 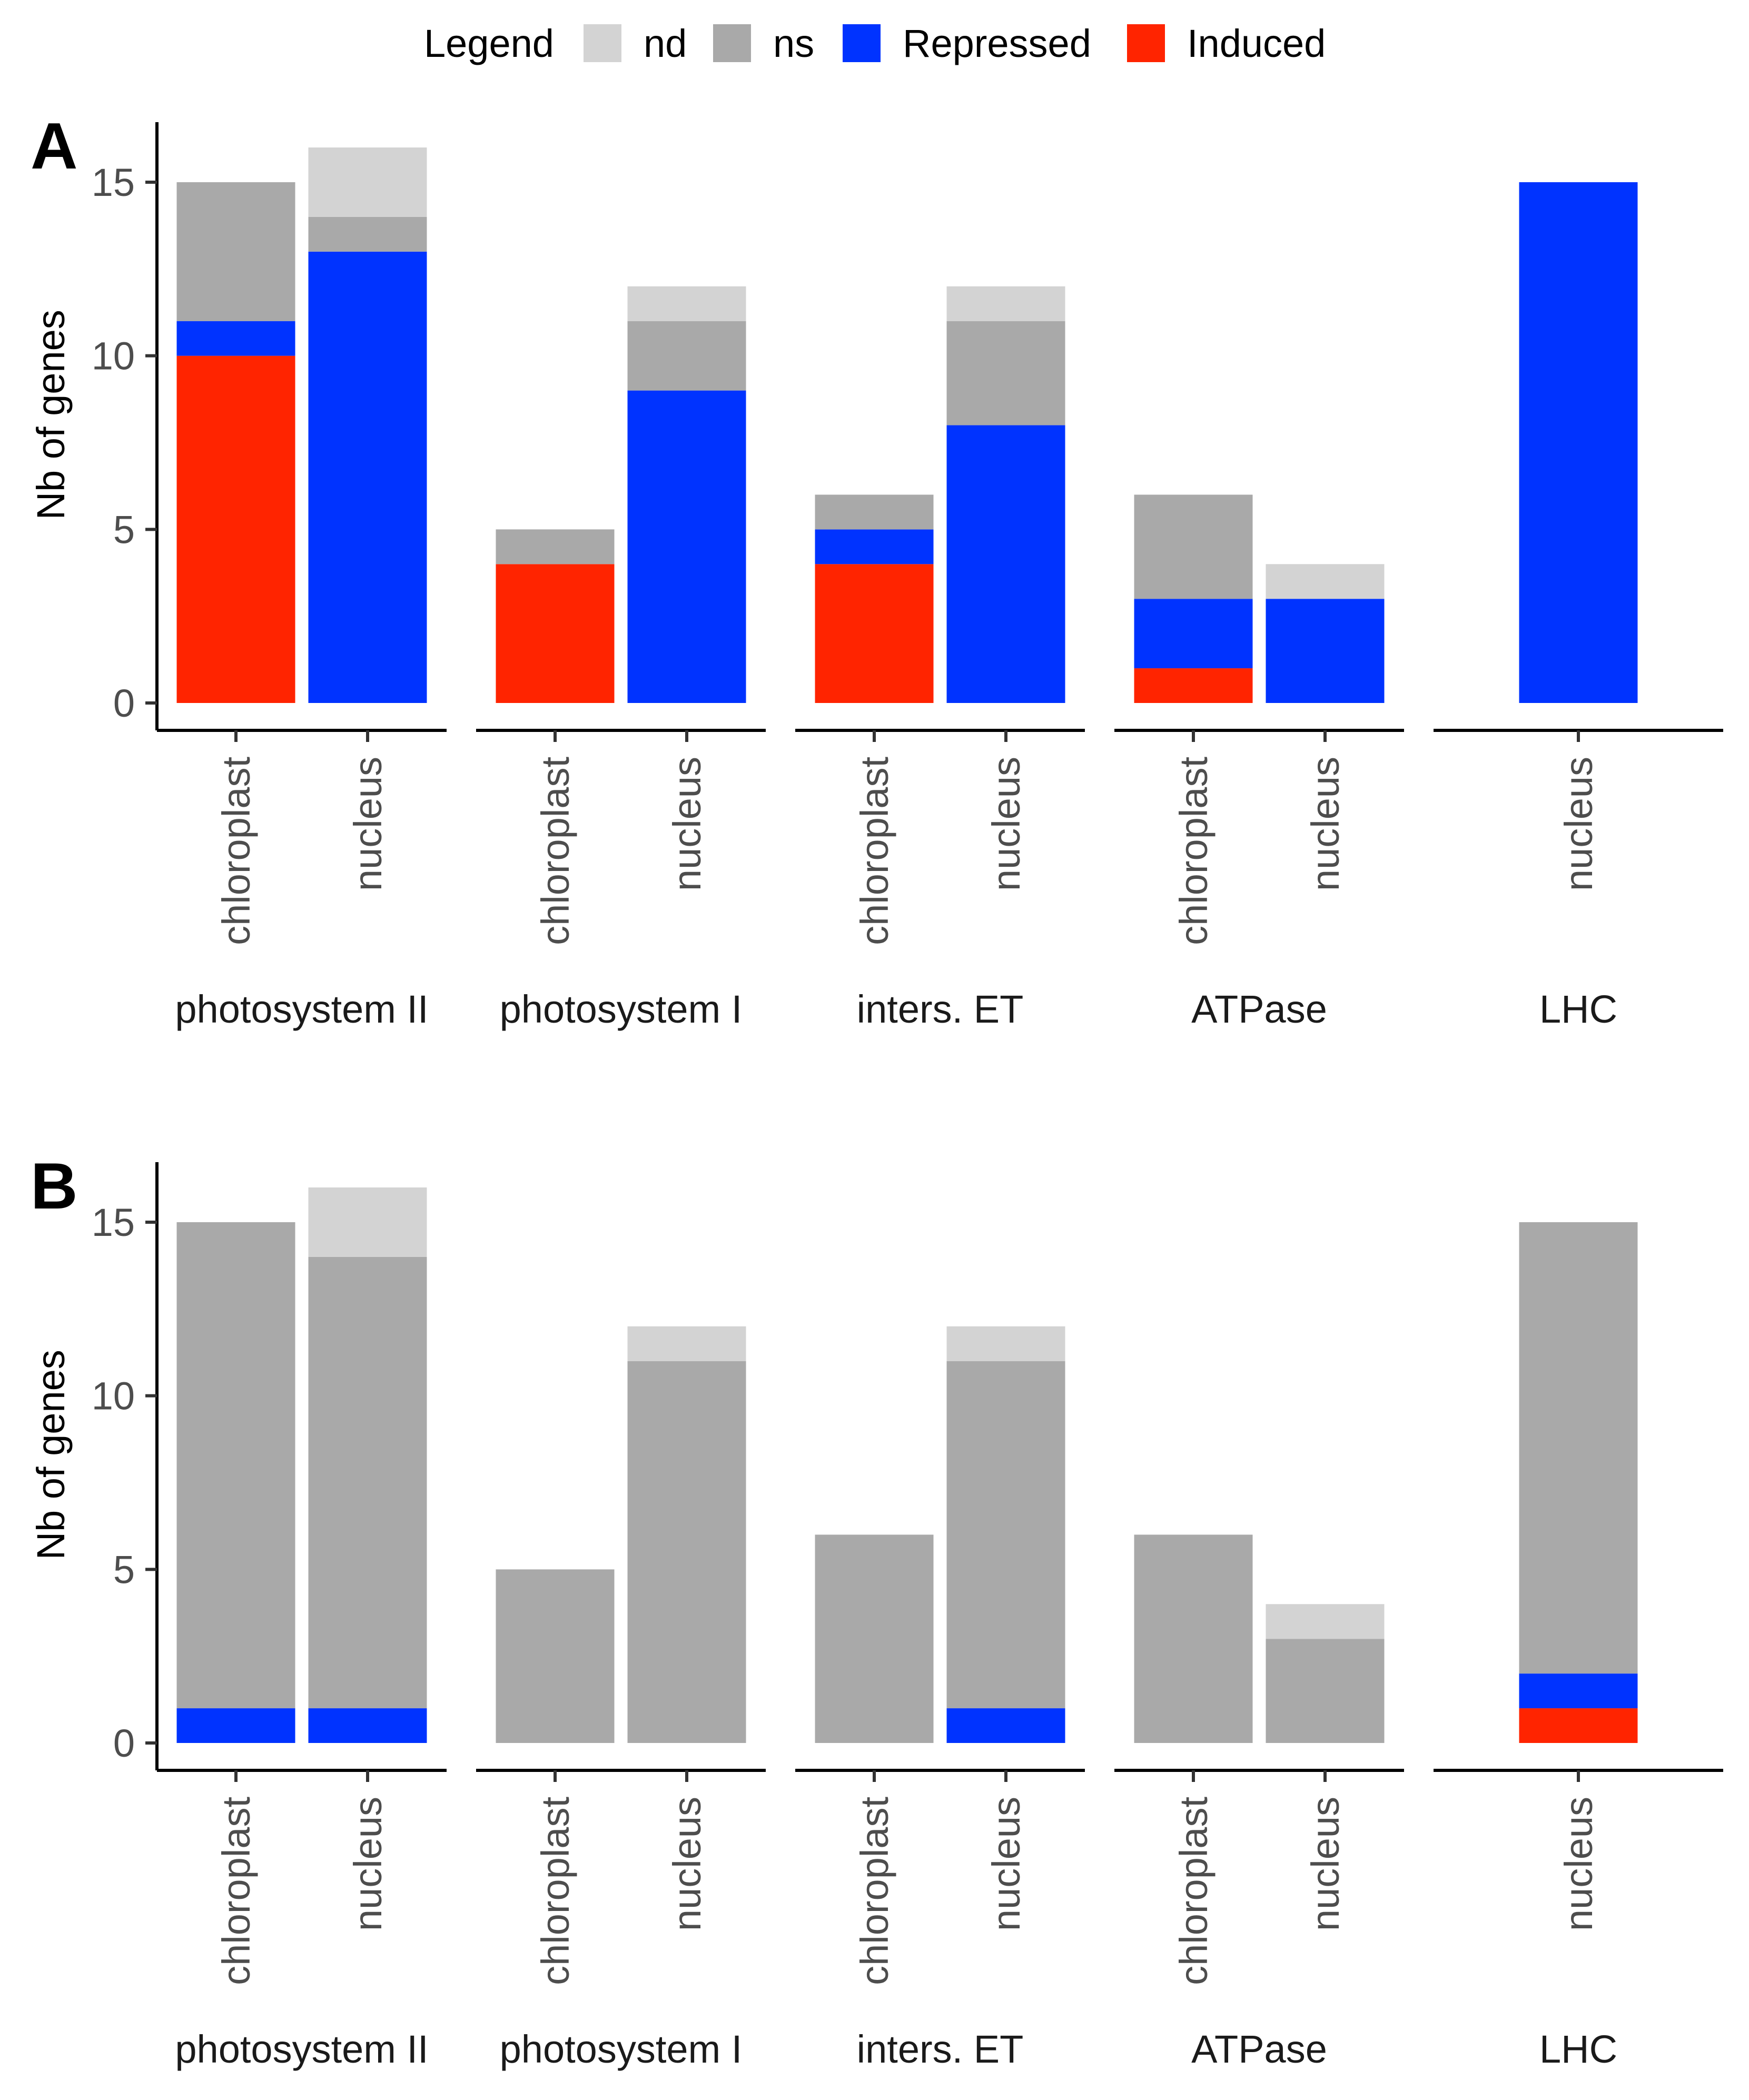 What do you see at coordinates (686, 356) in the screenshot?
I see `bar-segment-photosystem-i-nucleus-ns` at bounding box center [686, 356].